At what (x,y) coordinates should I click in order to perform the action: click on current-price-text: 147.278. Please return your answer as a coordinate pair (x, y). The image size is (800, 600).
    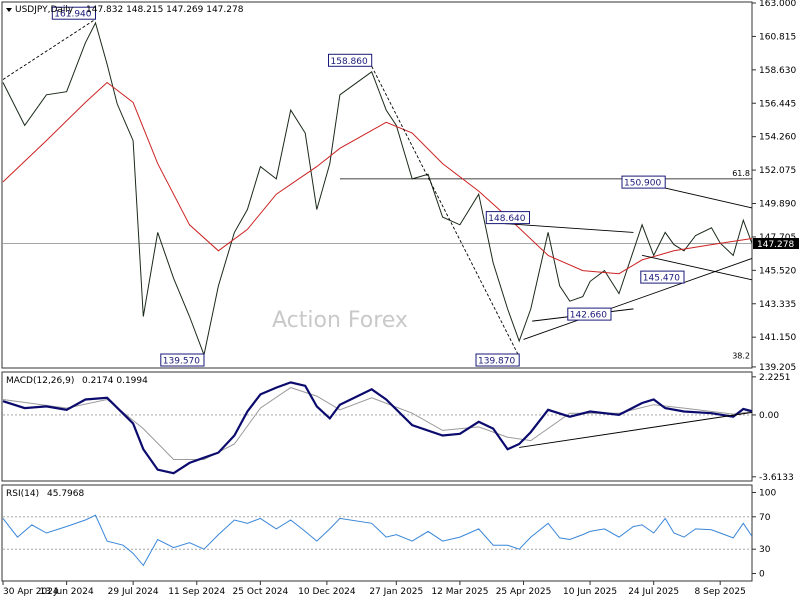
    Looking at the image, I should click on (775, 245).